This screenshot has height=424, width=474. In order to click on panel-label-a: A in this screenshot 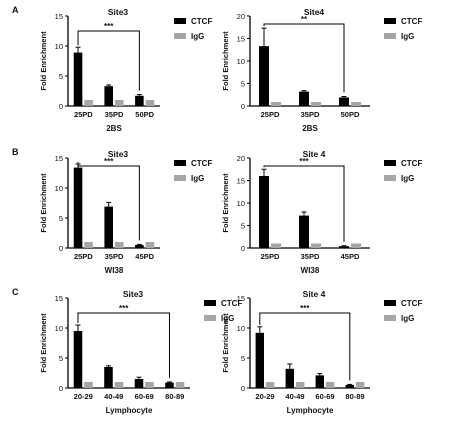, I will do `click(15, 10)`.